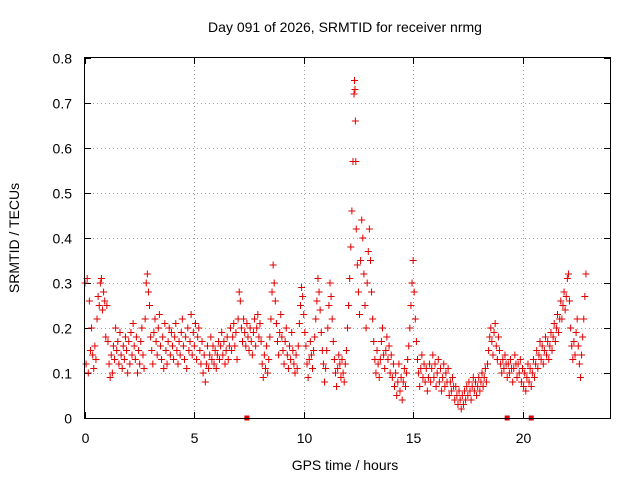 The width and height of the screenshot is (640, 480). What do you see at coordinates (63, 284) in the screenshot?
I see `y-tick-label: 0.3` at bounding box center [63, 284].